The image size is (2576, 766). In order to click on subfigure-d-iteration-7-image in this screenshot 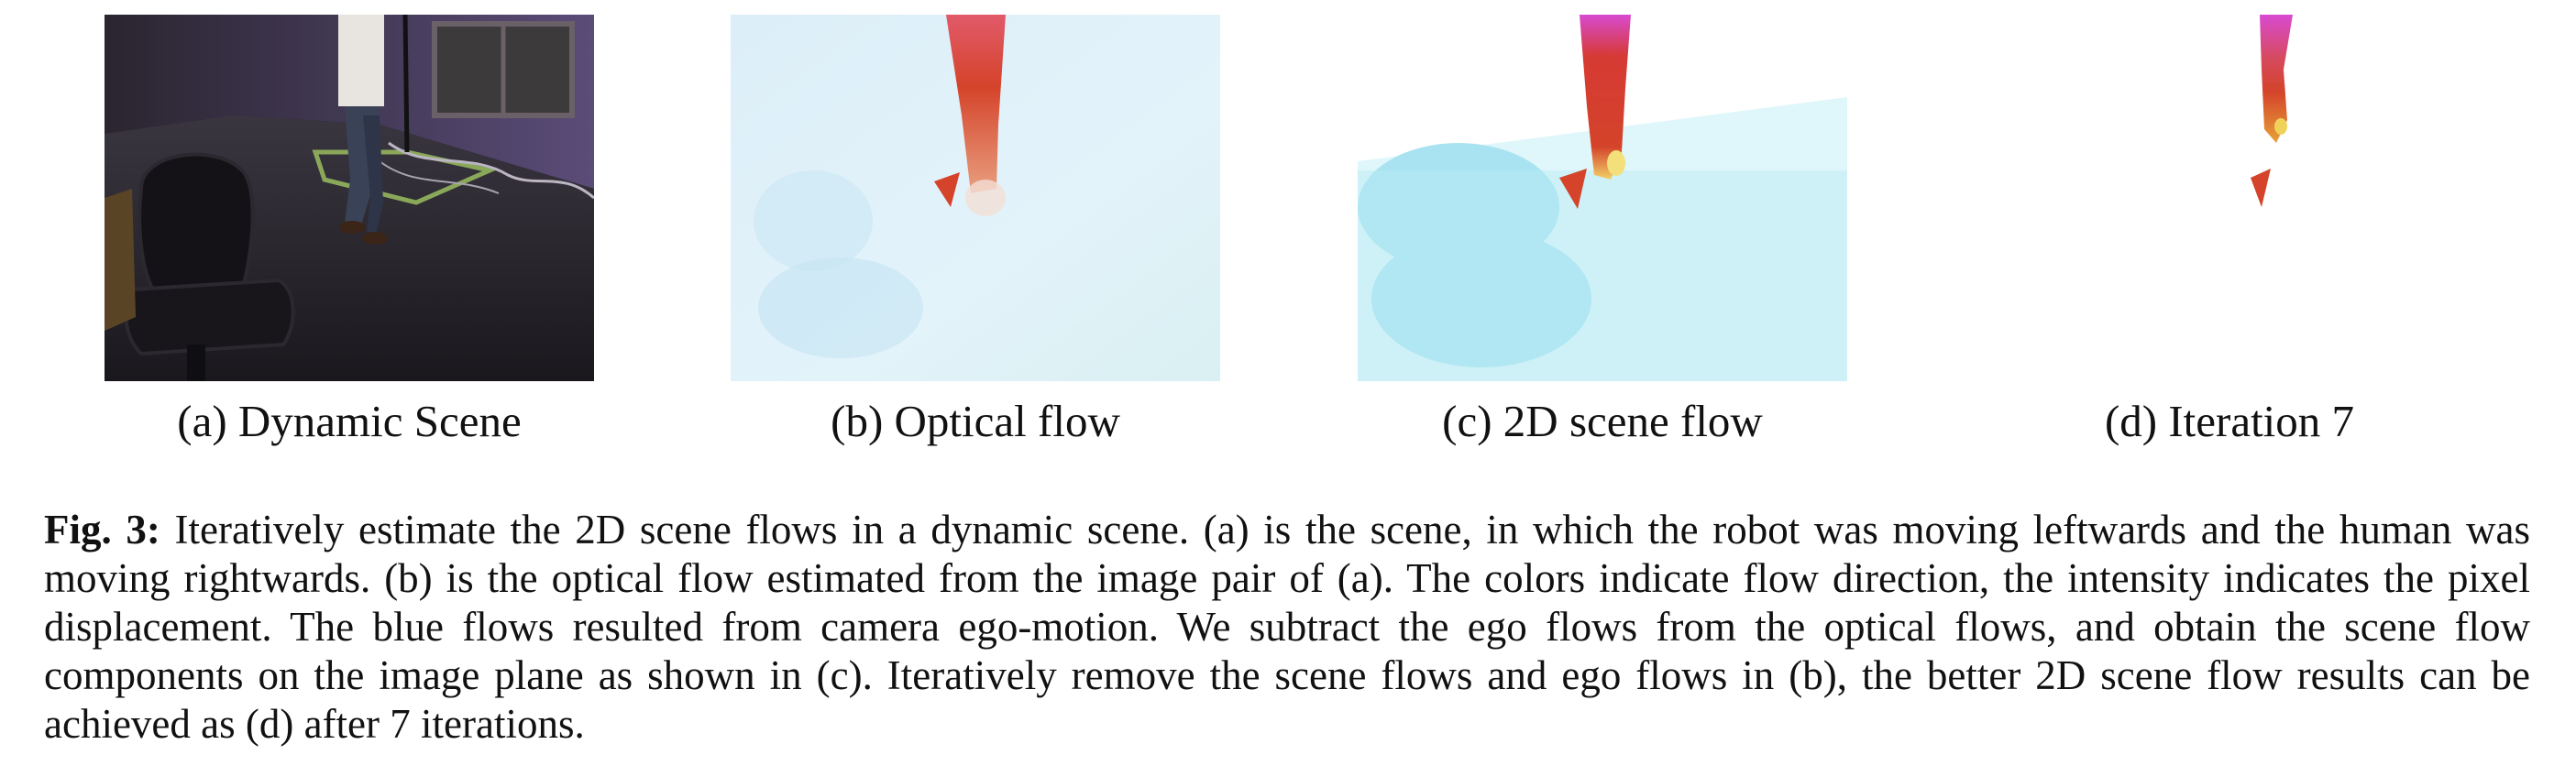, I will do `click(2229, 198)`.